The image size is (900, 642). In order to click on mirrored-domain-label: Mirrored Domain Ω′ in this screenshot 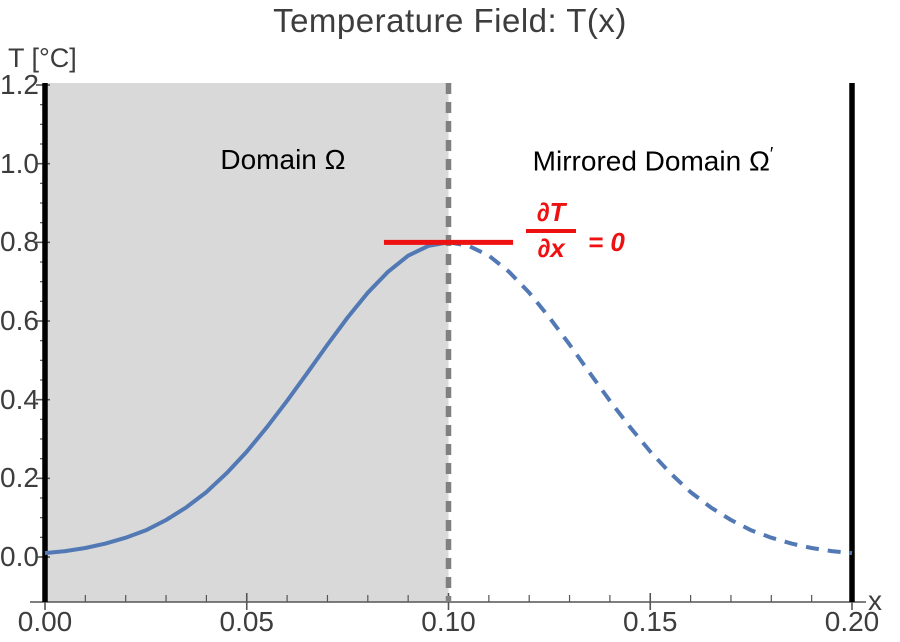, I will do `click(653, 160)`.